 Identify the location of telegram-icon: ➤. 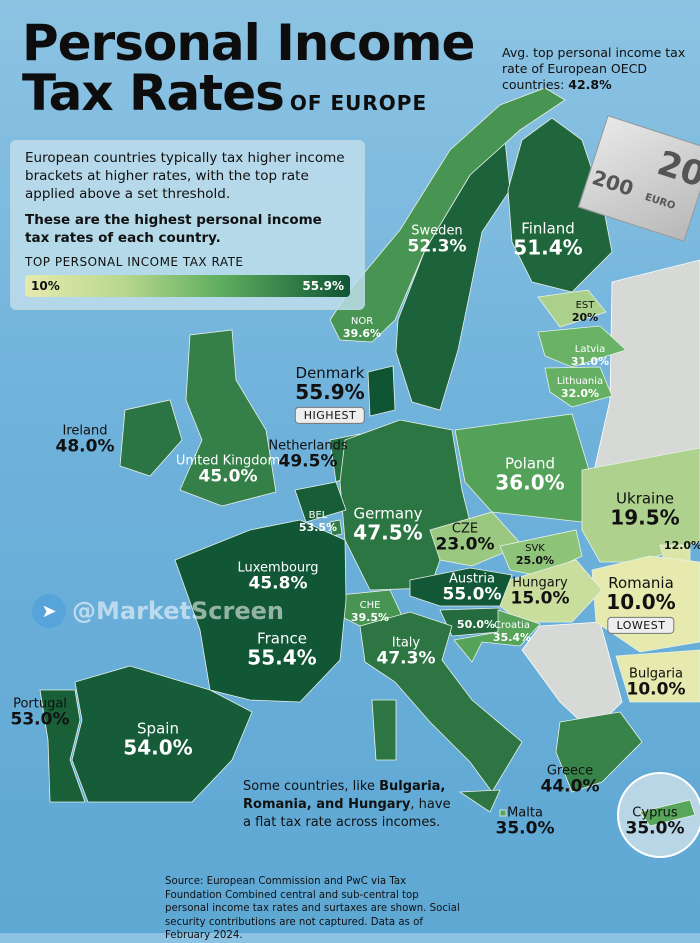
(49, 611).